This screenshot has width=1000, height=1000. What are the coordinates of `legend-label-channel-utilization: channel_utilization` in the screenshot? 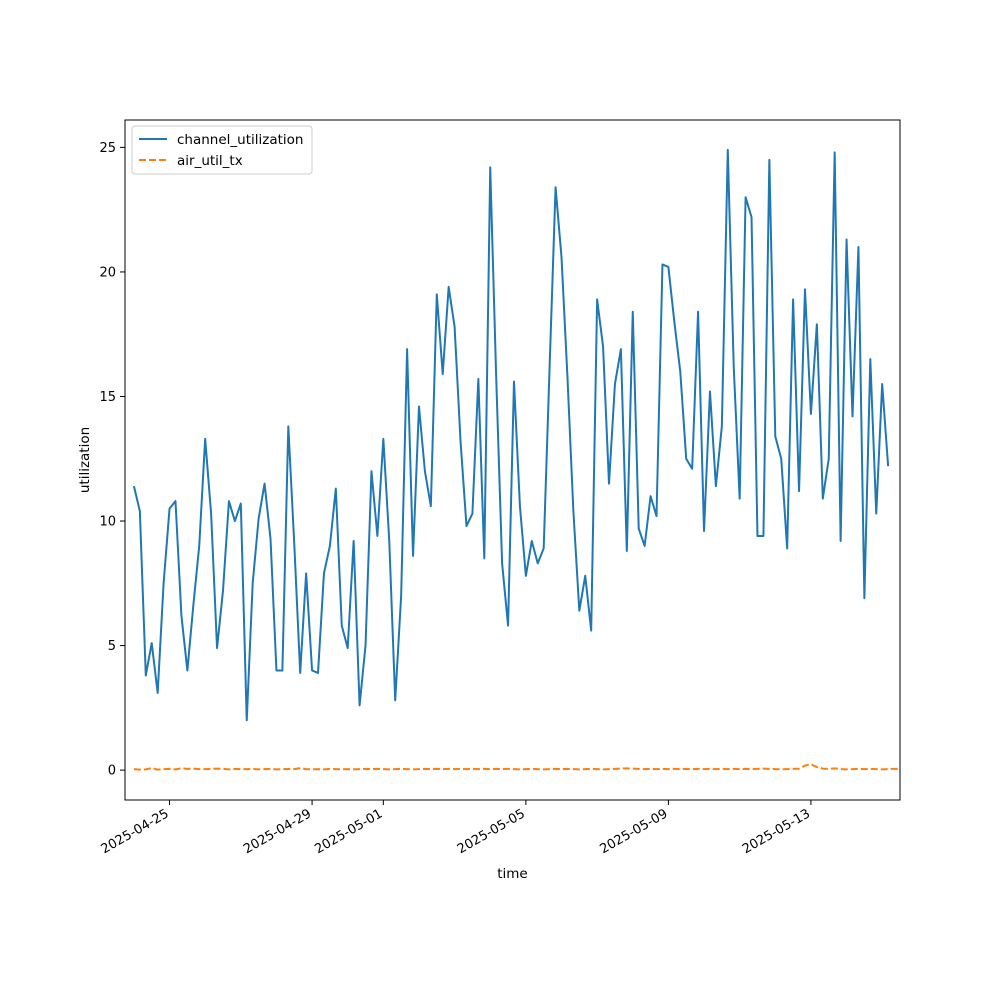 It's located at (240, 140).